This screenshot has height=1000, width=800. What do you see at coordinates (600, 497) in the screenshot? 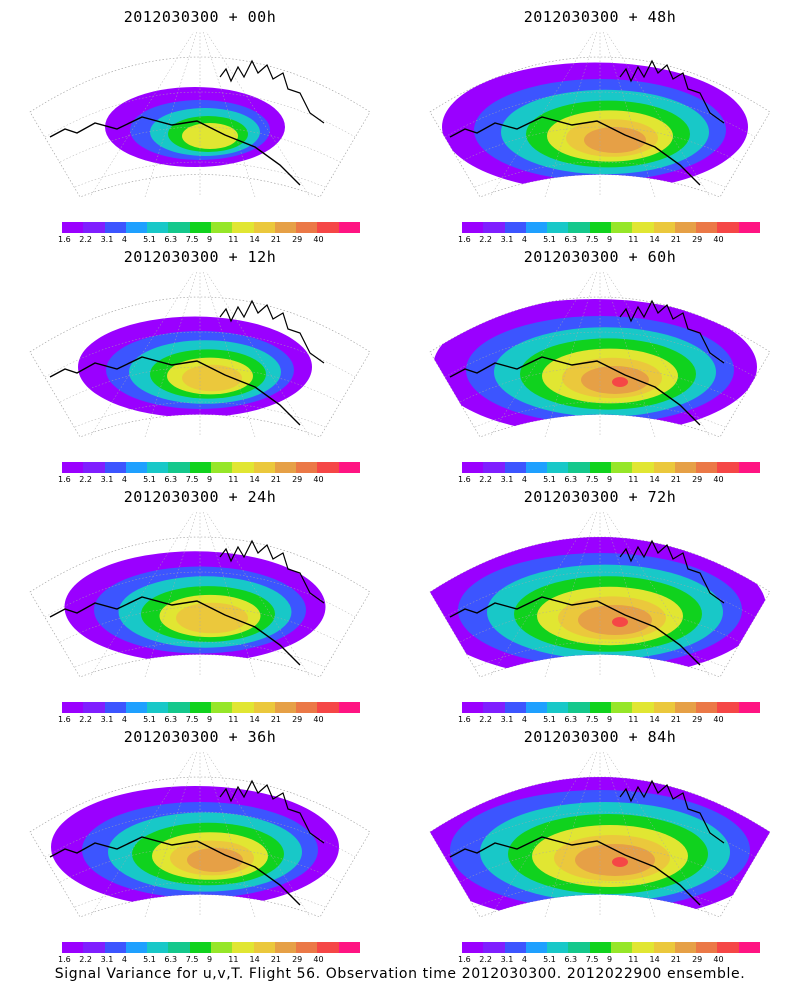
I see `panel-title: 2012030300 + 72h` at bounding box center [600, 497].